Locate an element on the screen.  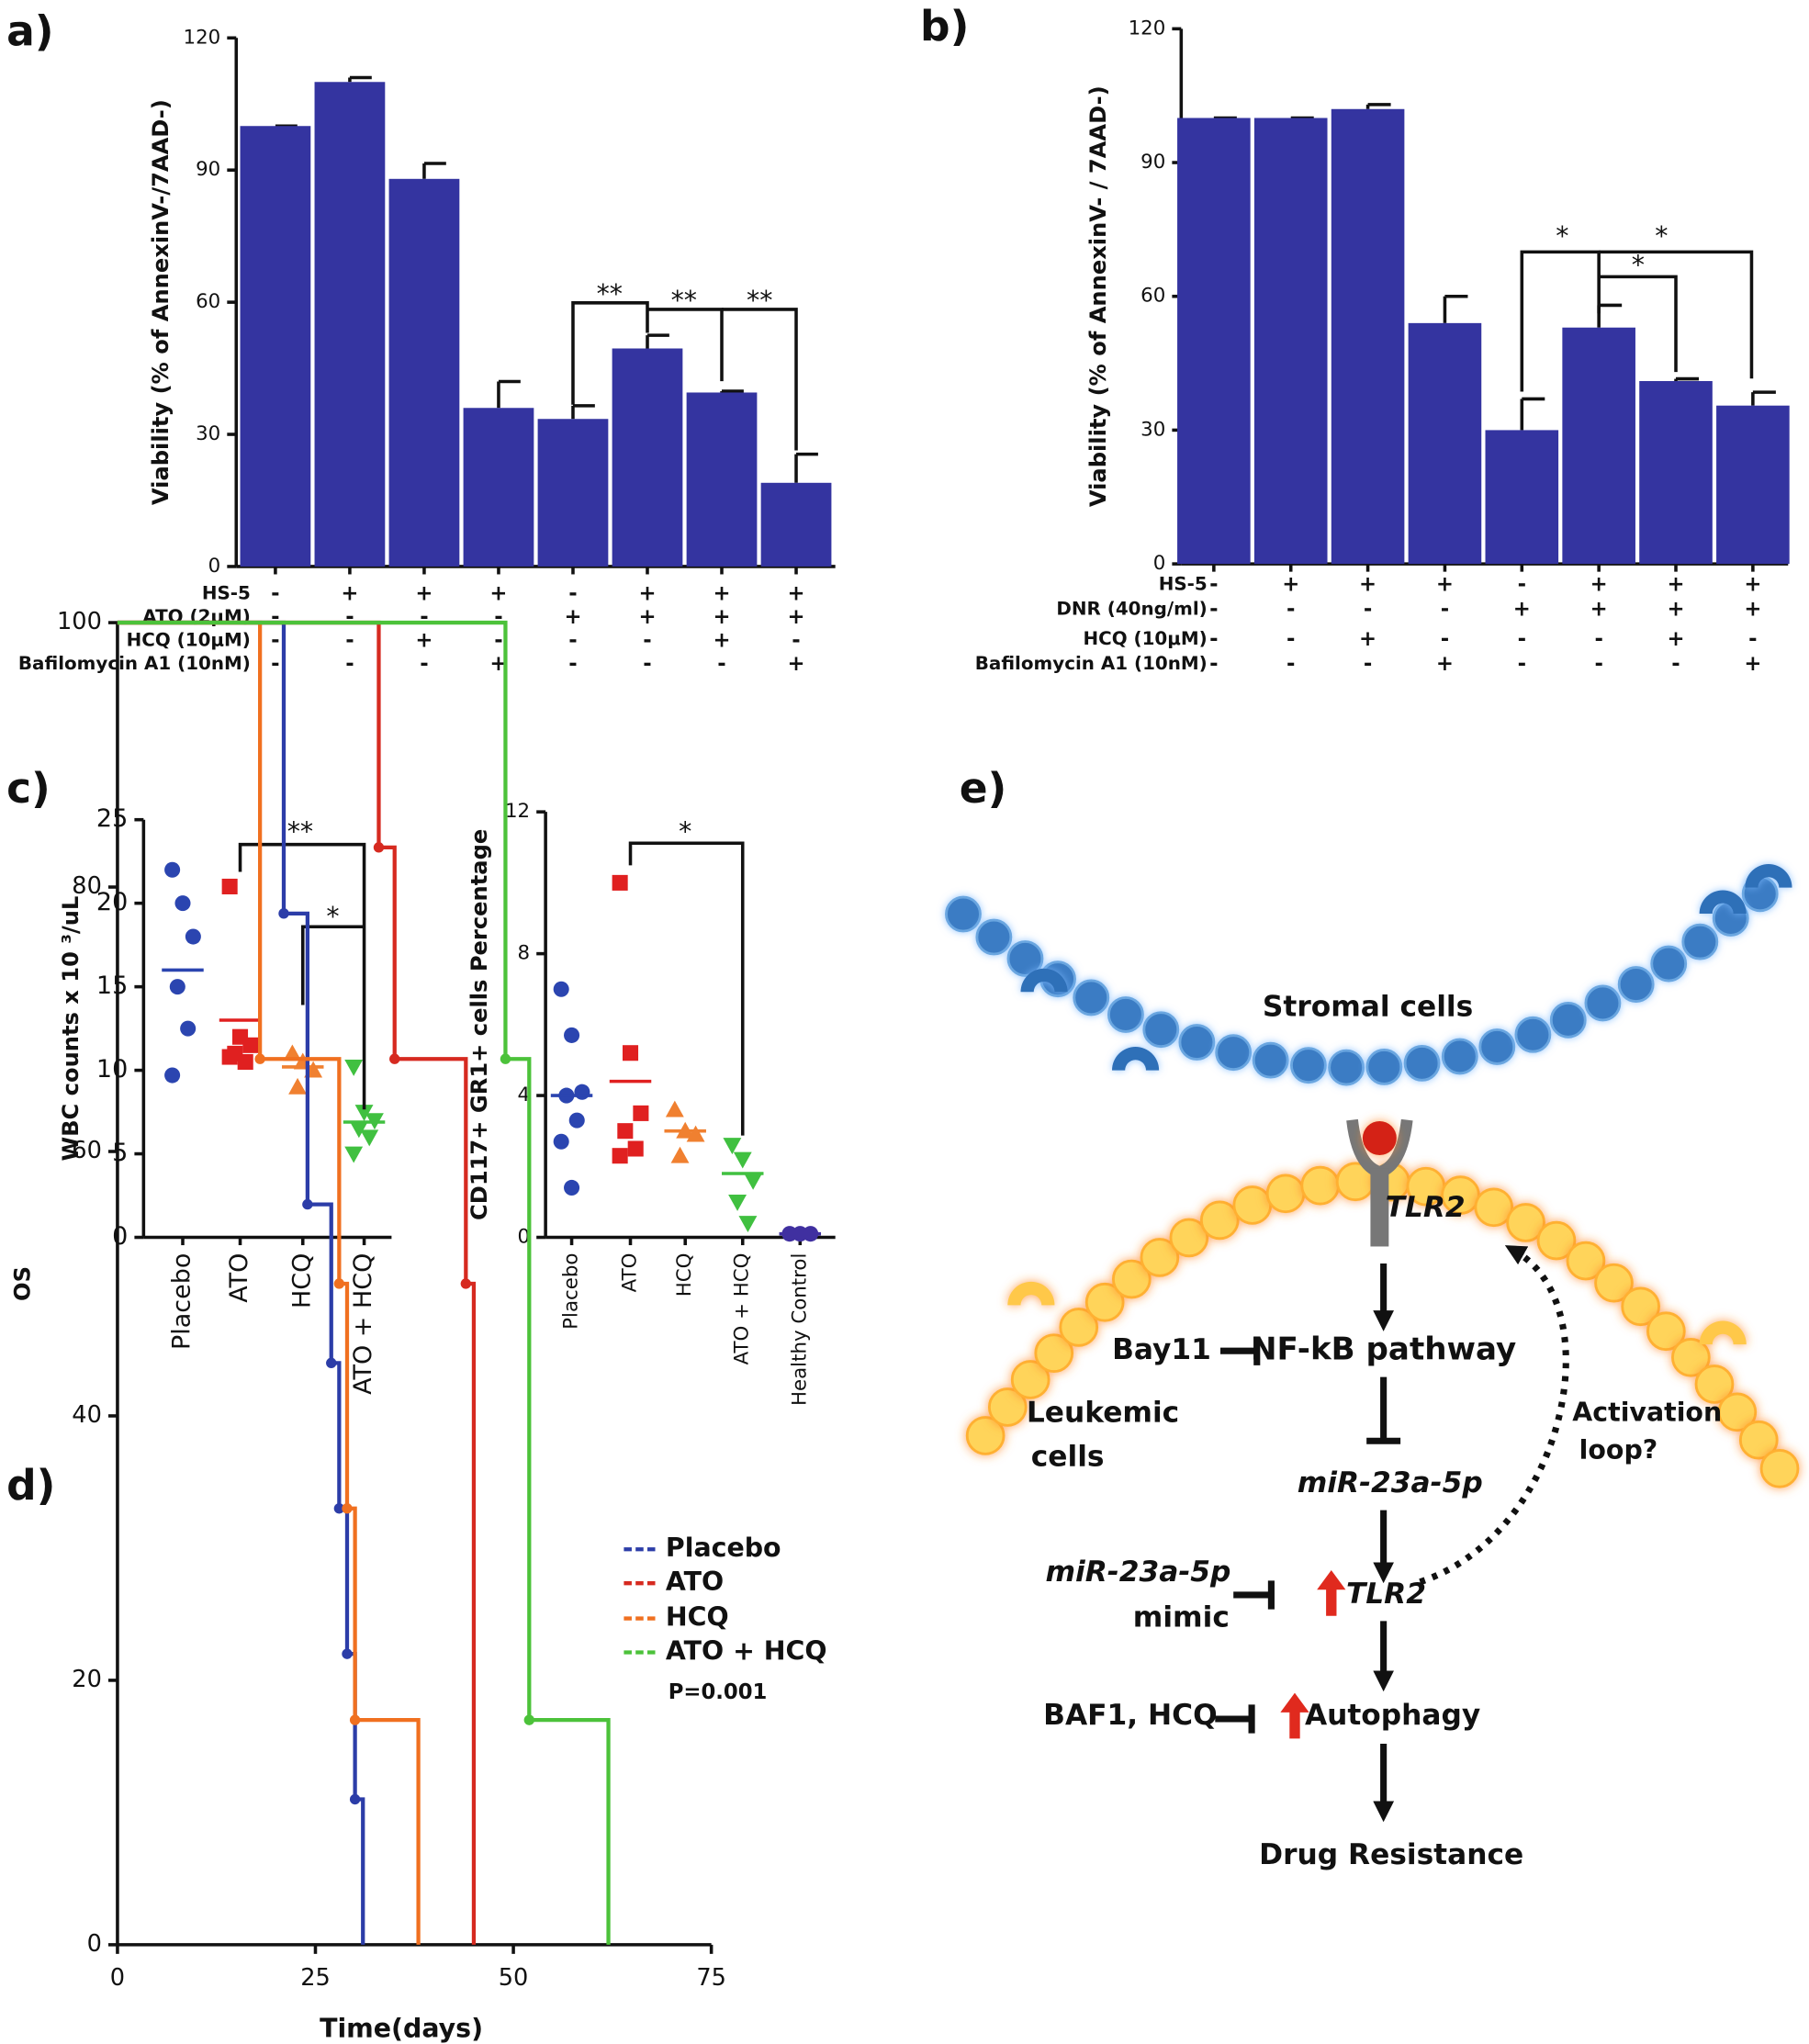
up-arrow is located at coordinates (1294, 1715).